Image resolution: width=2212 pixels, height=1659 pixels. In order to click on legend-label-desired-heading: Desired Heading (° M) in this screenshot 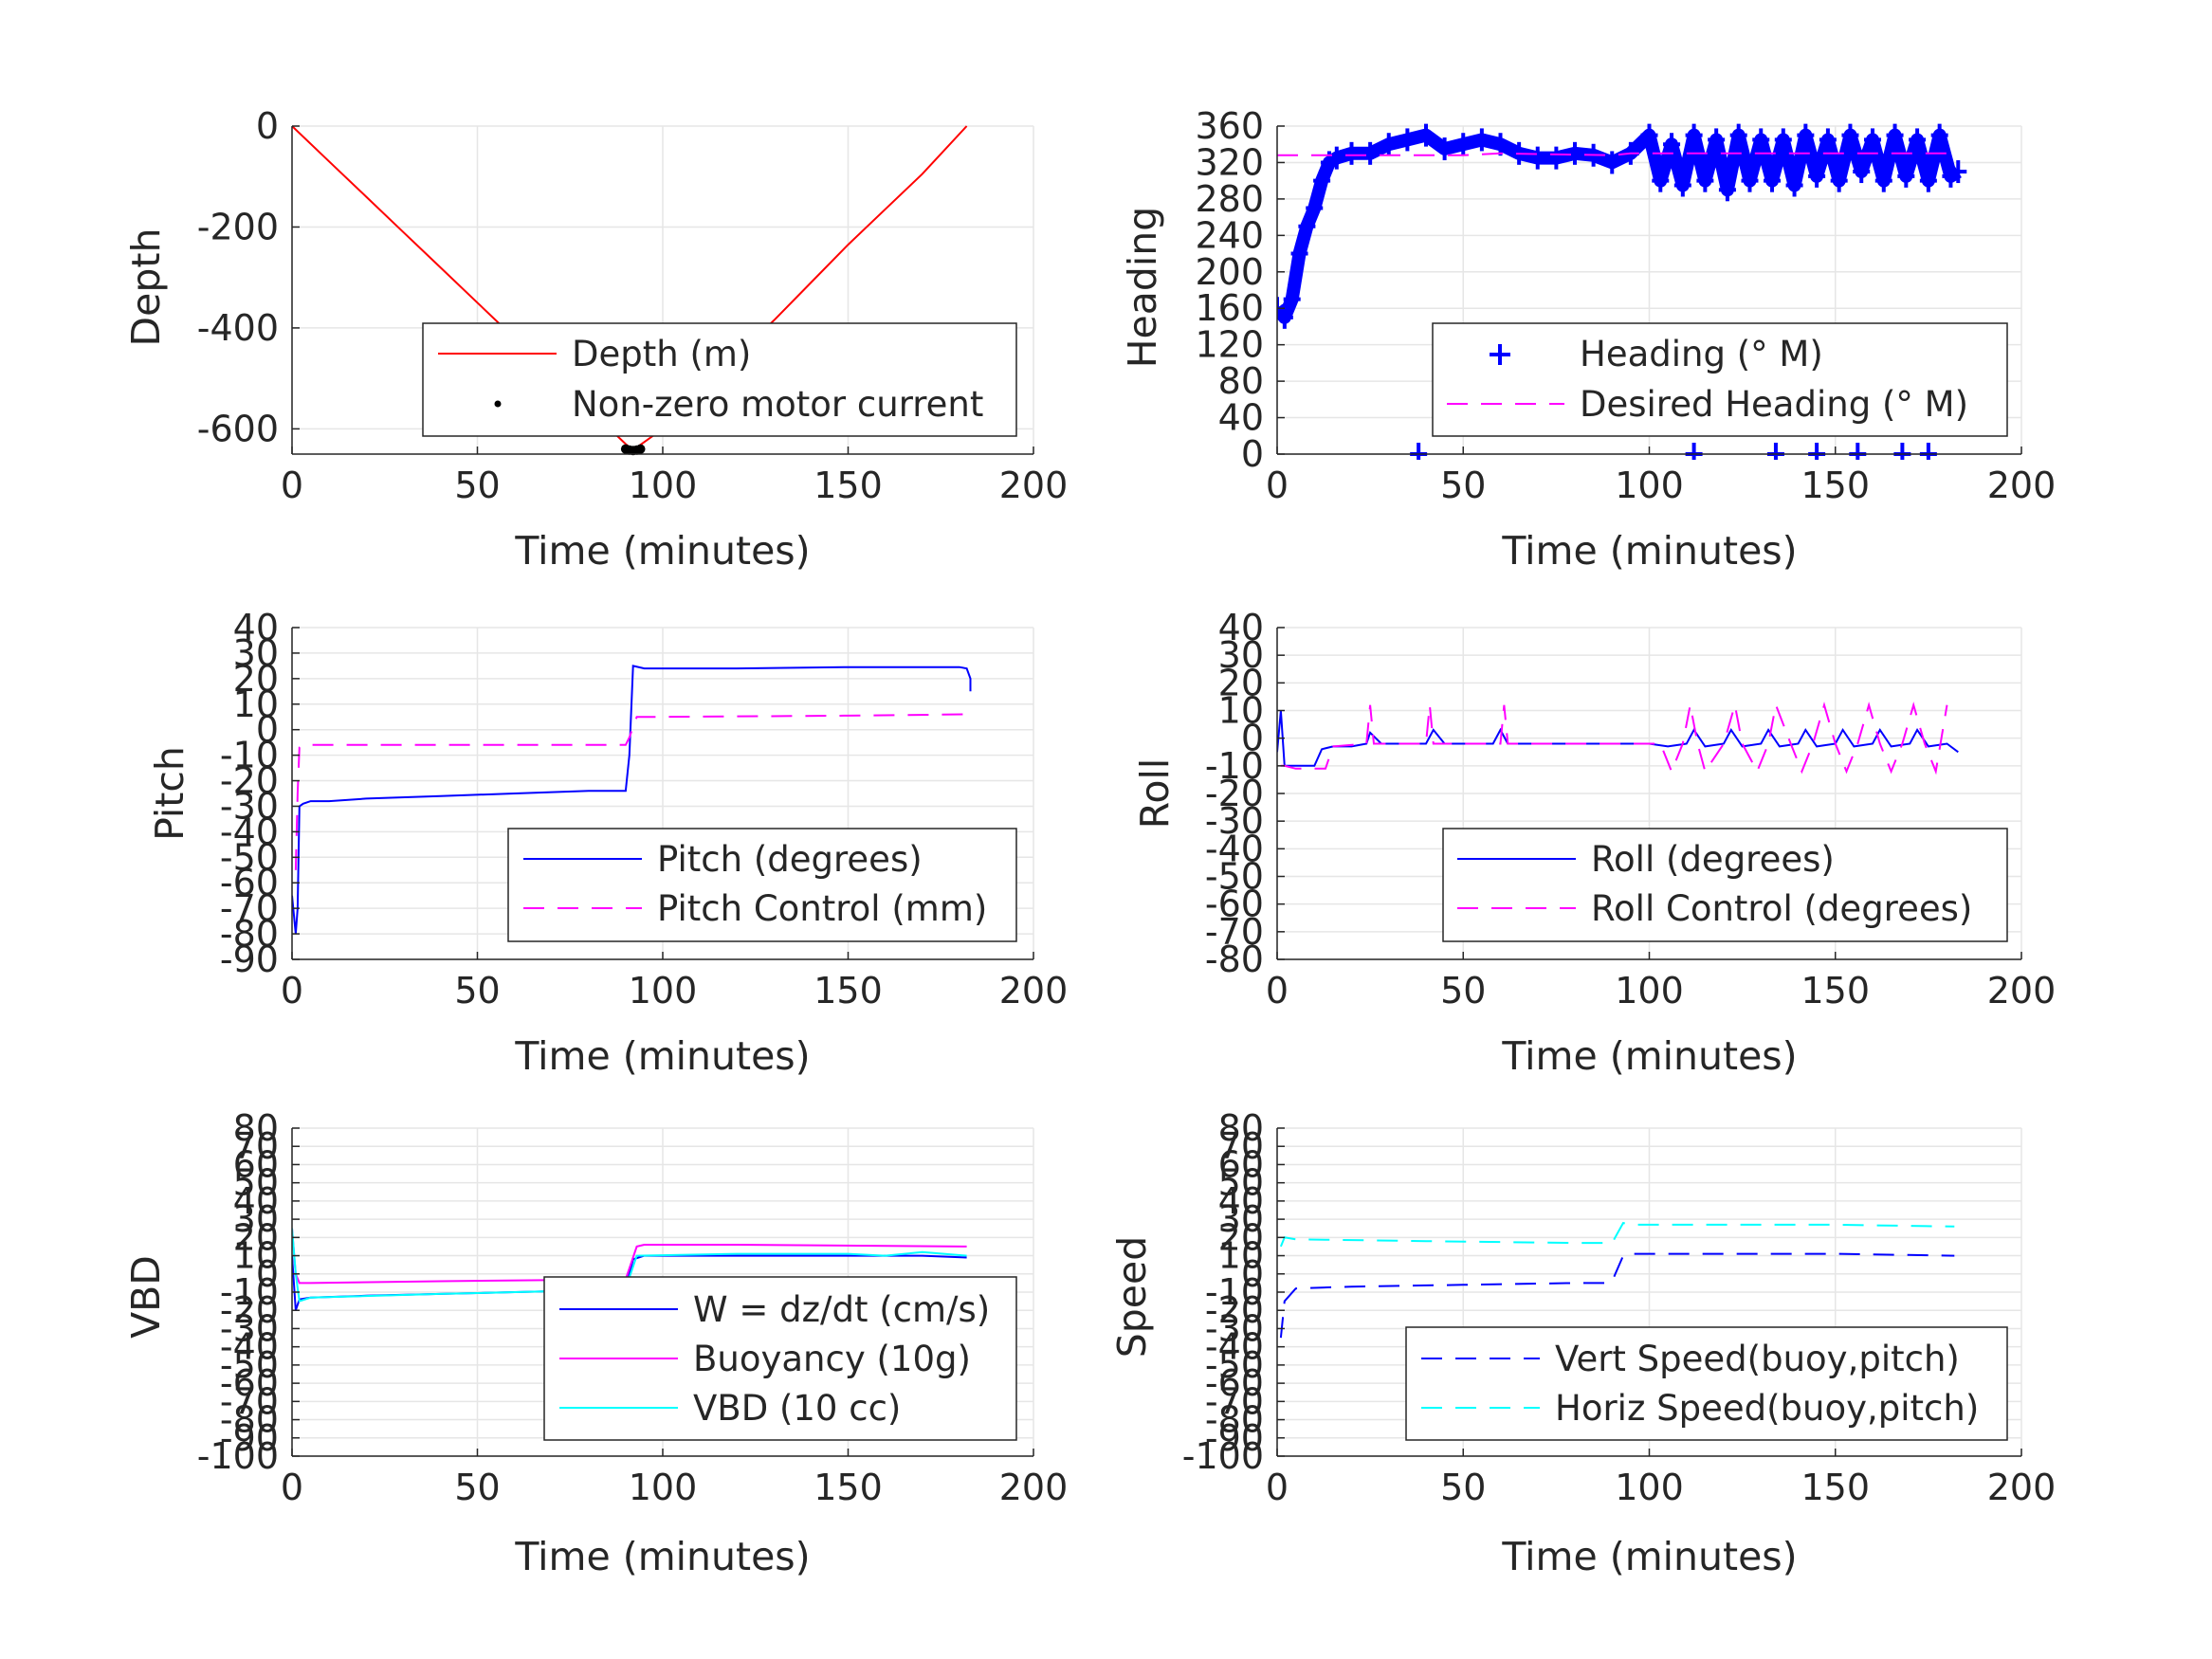, I will do `click(1774, 404)`.